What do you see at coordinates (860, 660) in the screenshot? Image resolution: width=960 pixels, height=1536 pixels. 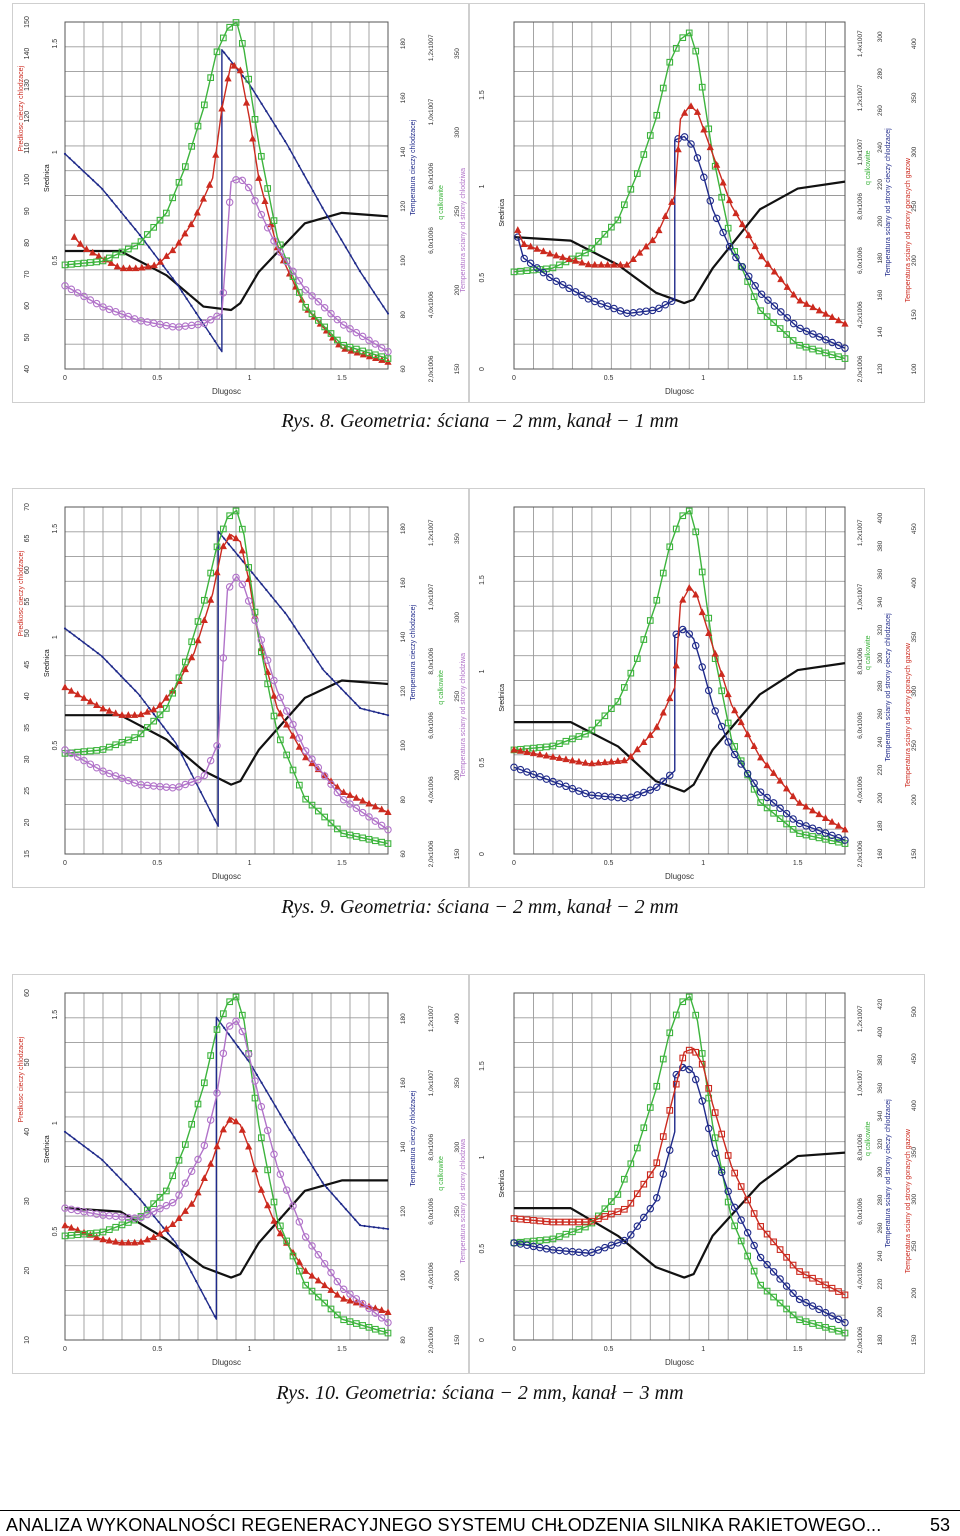 I see `right-axis-tick: 8,0x1006` at bounding box center [860, 660].